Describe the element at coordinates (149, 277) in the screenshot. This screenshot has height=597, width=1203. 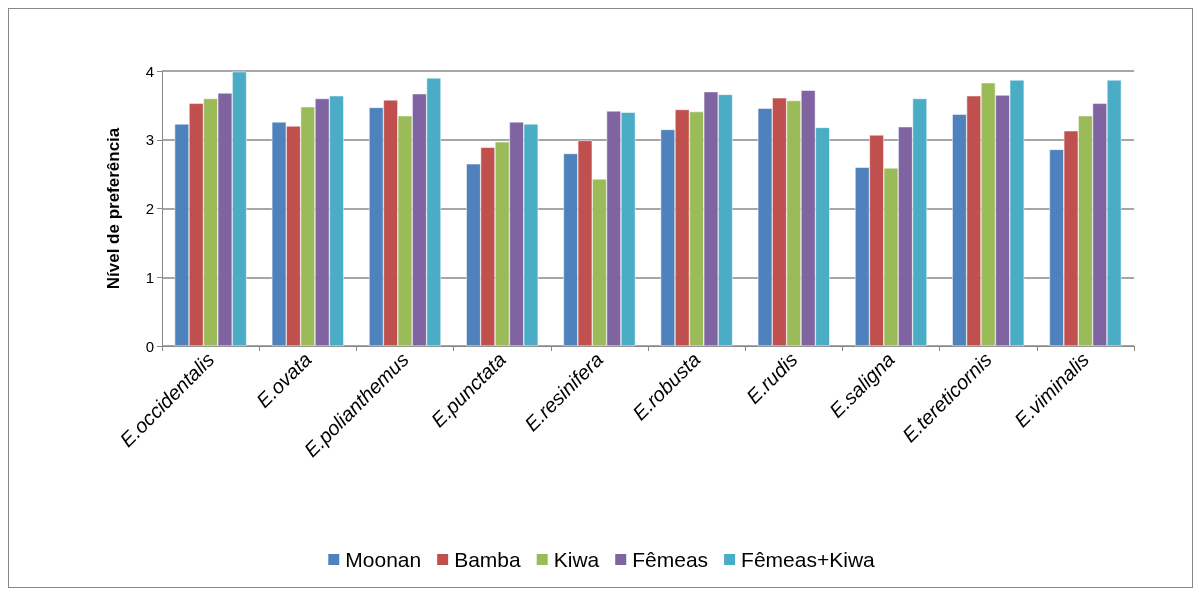
I see `y-tick-label: 1` at that location.